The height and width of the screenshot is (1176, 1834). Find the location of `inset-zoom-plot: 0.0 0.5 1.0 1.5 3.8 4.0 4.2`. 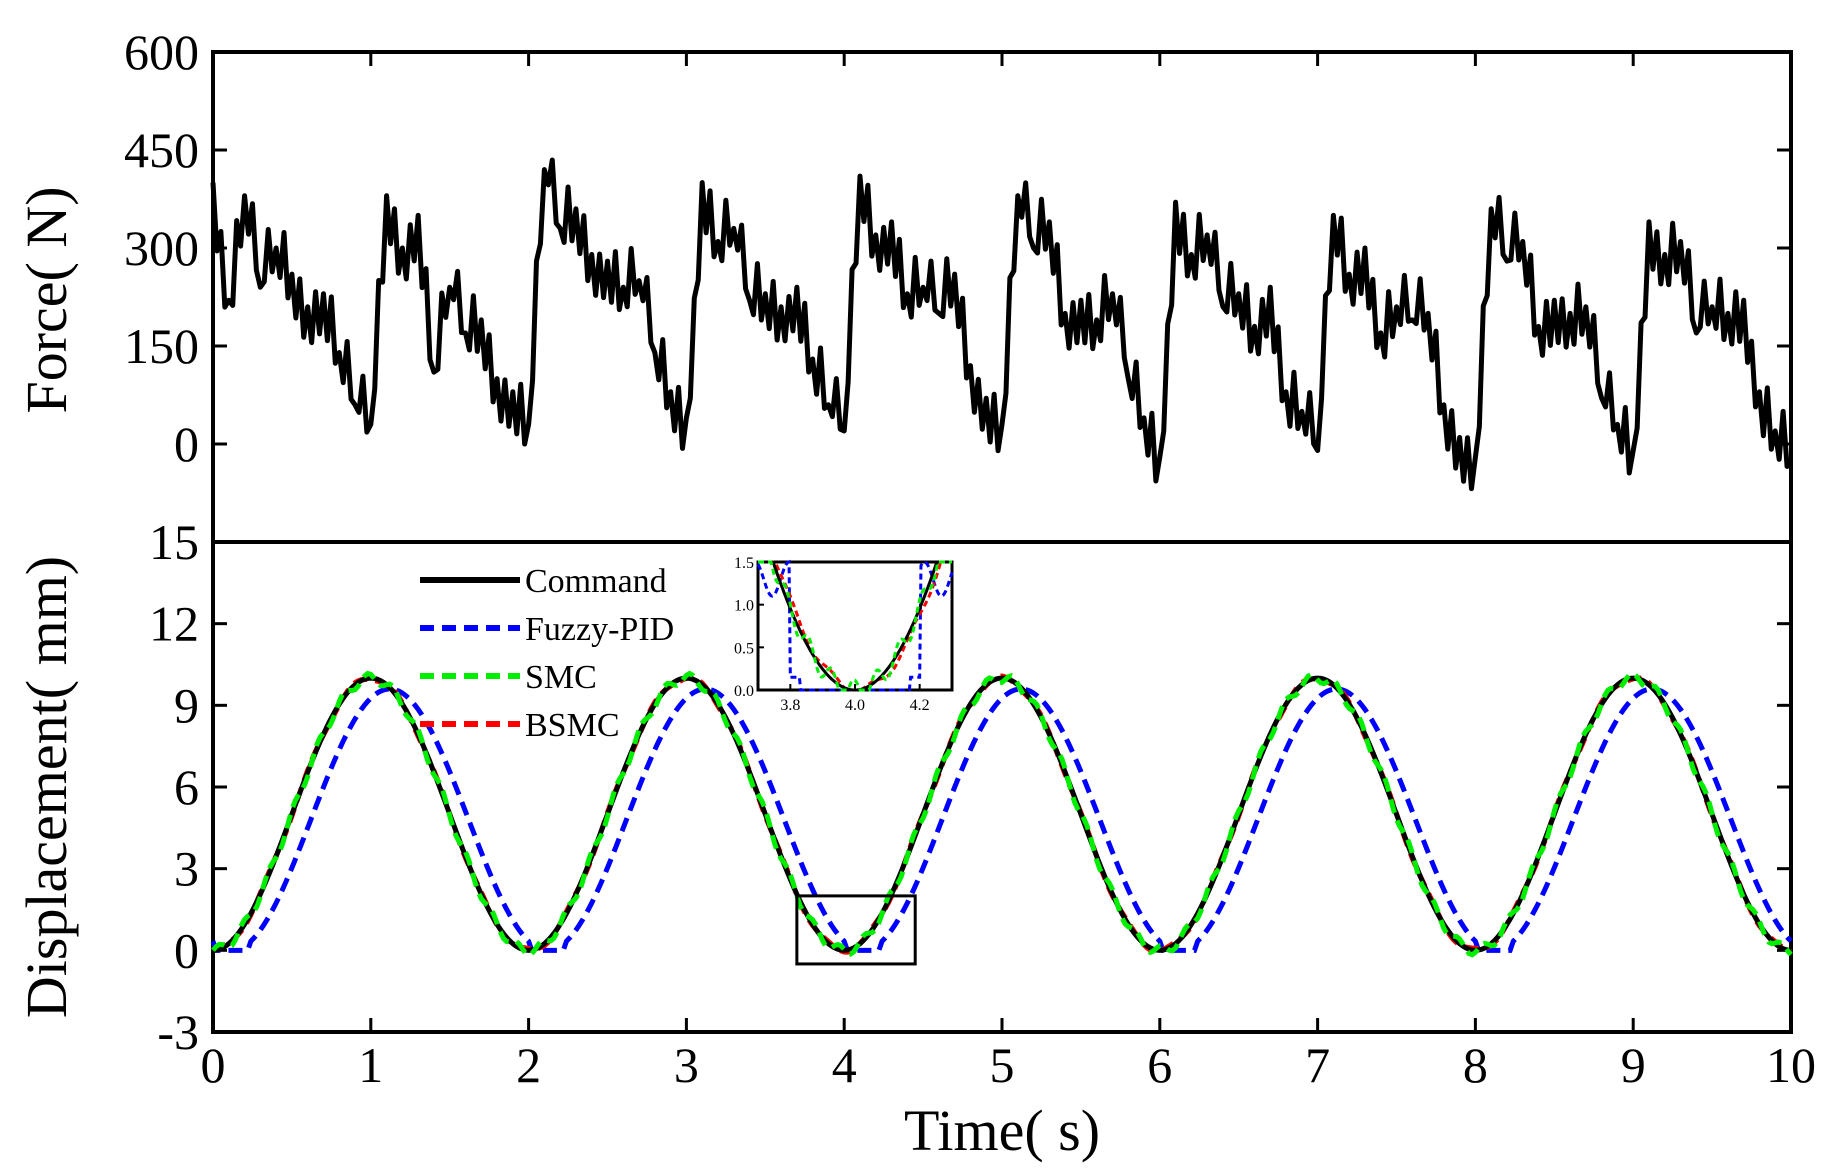

inset-zoom-plot: 0.0 0.5 1.0 1.5 3.8 4.0 4.2 is located at coordinates (844, 634).